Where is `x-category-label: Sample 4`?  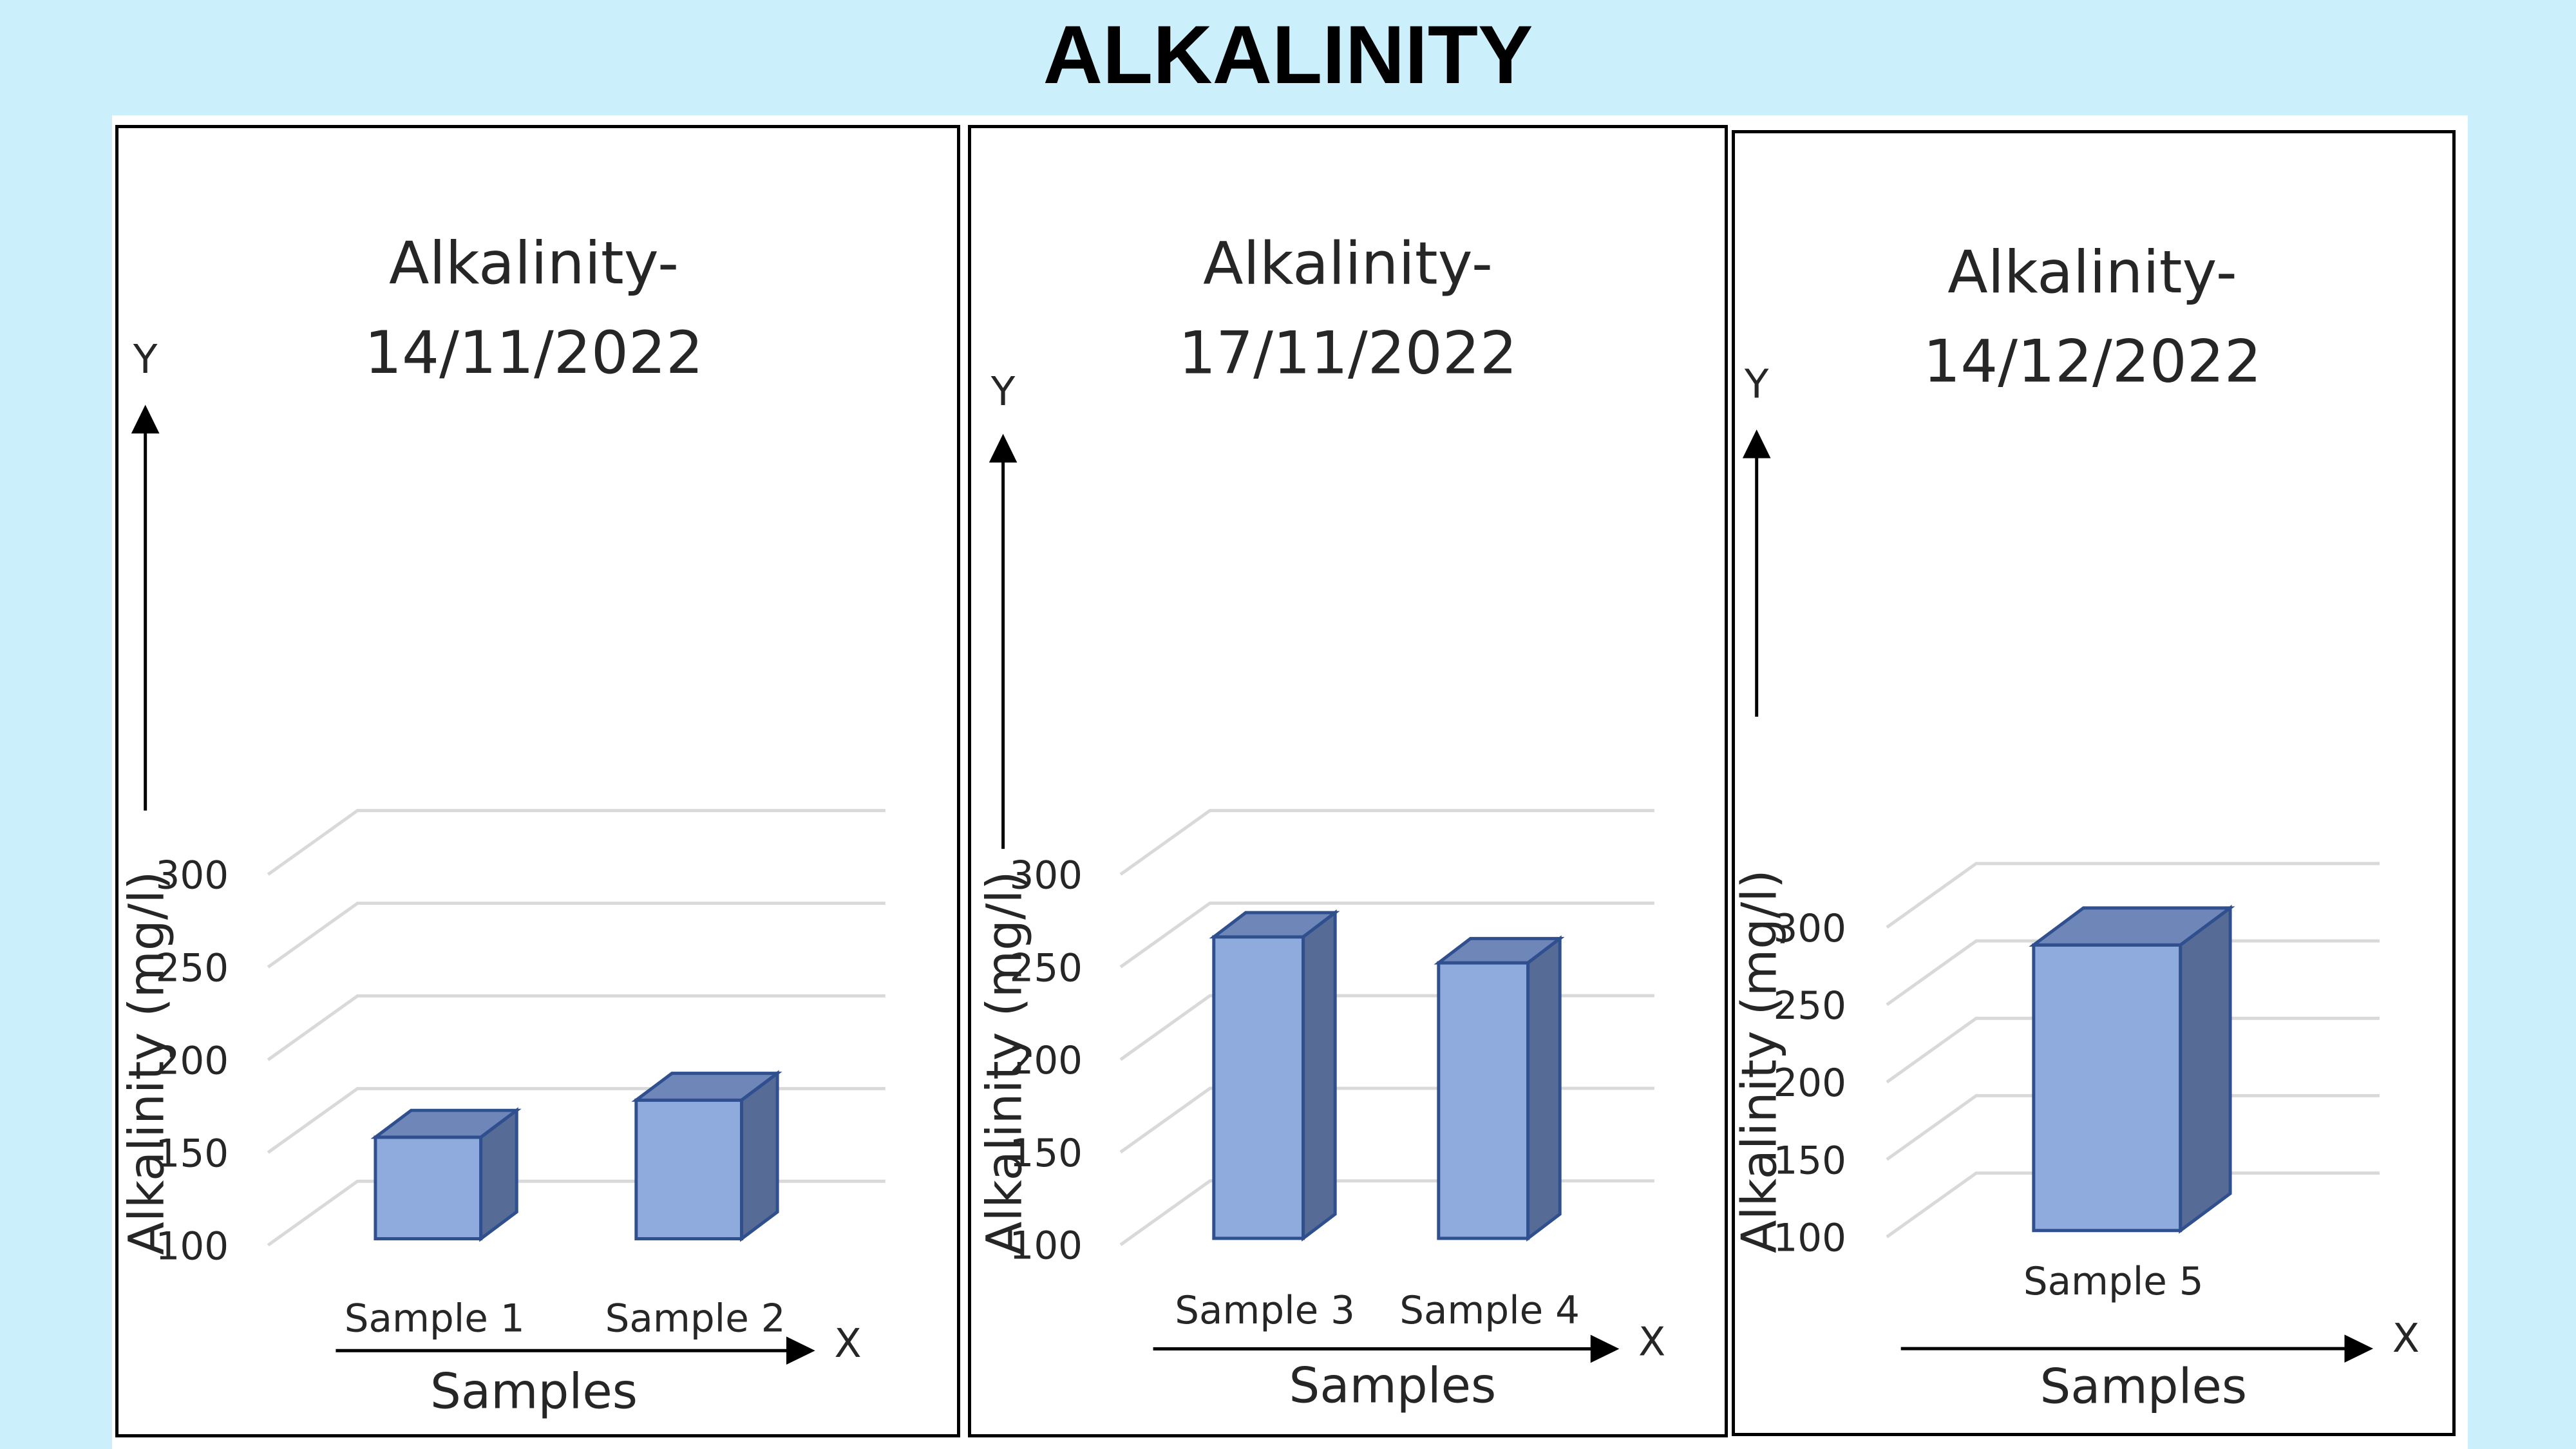 x-category-label: Sample 4 is located at coordinates (1490, 1311).